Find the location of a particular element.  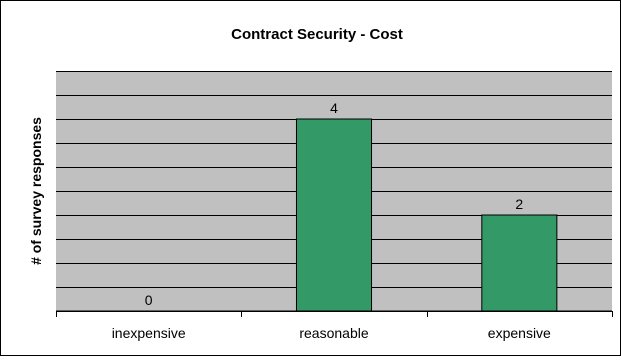

data-label-inexpensive: 0 is located at coordinates (149, 300).